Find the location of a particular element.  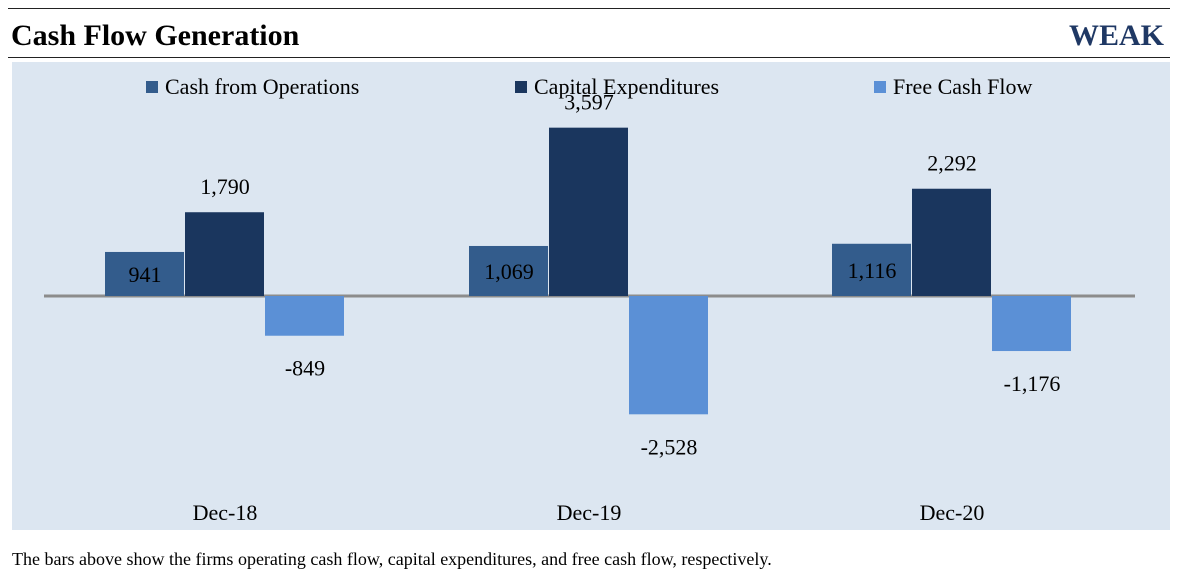

legend-label-capital-expenditures: Capital Expenditures is located at coordinates (626, 86).